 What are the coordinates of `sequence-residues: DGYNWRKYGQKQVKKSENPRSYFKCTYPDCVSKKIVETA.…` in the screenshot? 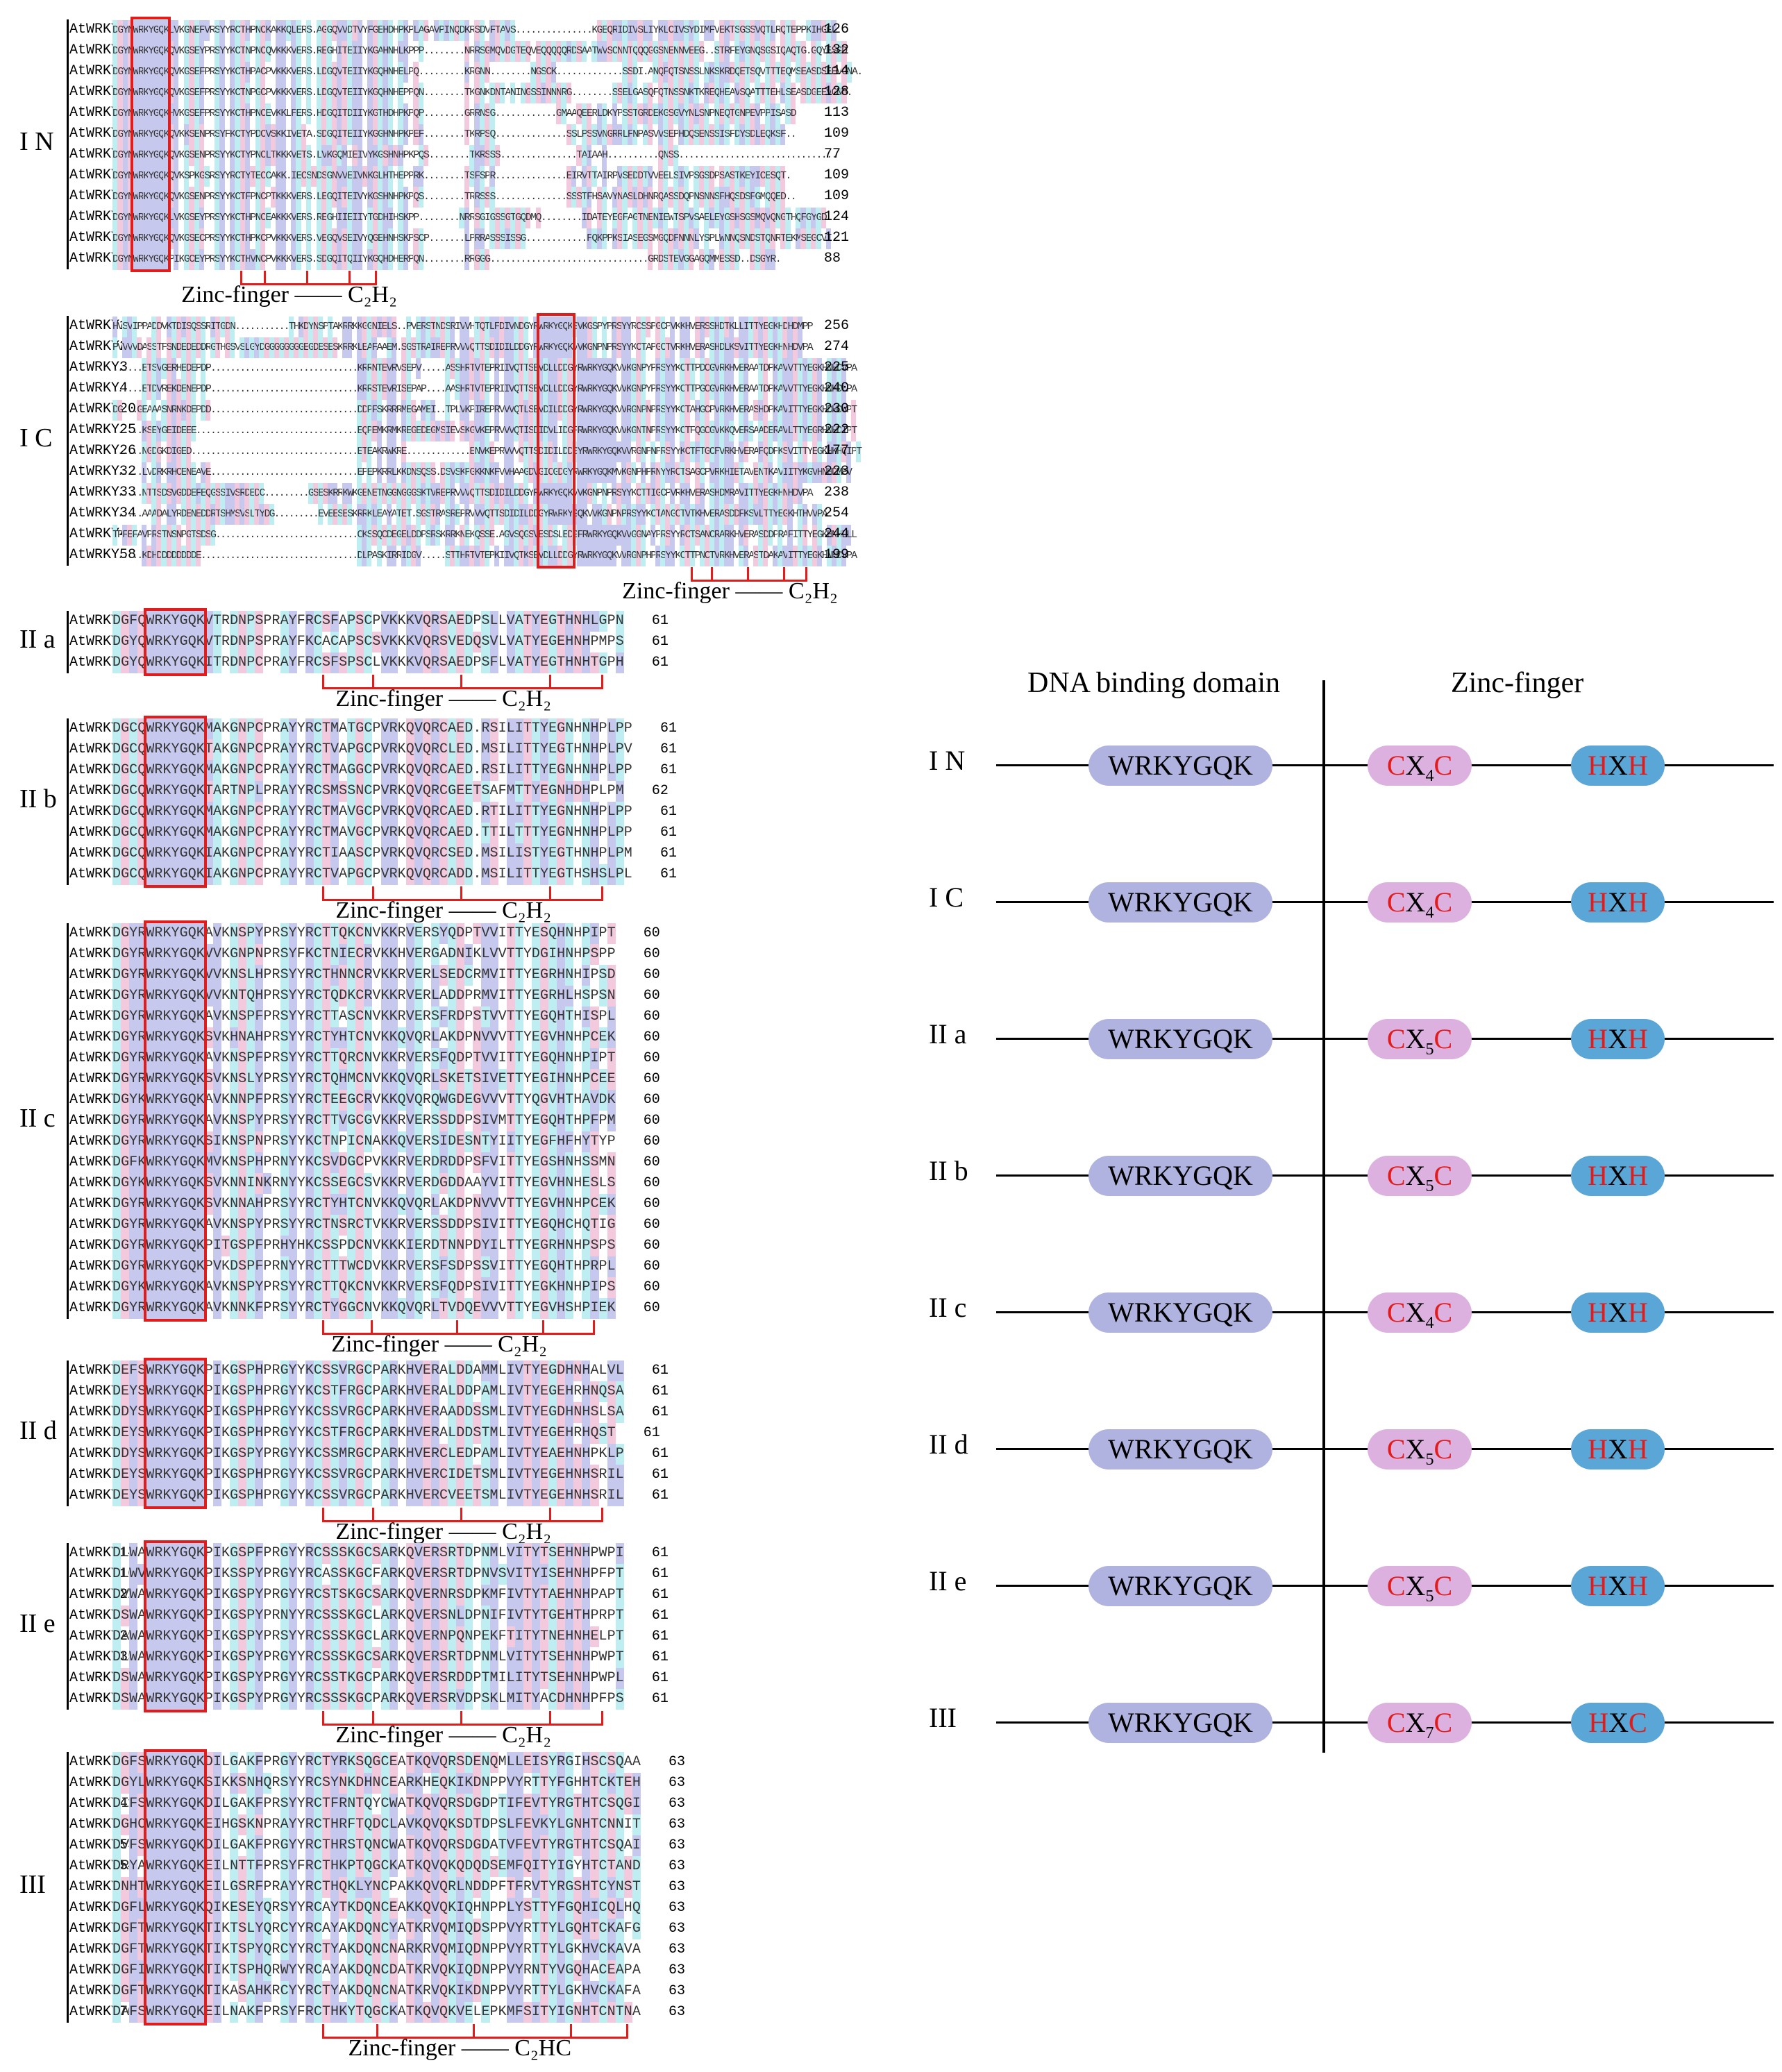 It's located at (454, 134).